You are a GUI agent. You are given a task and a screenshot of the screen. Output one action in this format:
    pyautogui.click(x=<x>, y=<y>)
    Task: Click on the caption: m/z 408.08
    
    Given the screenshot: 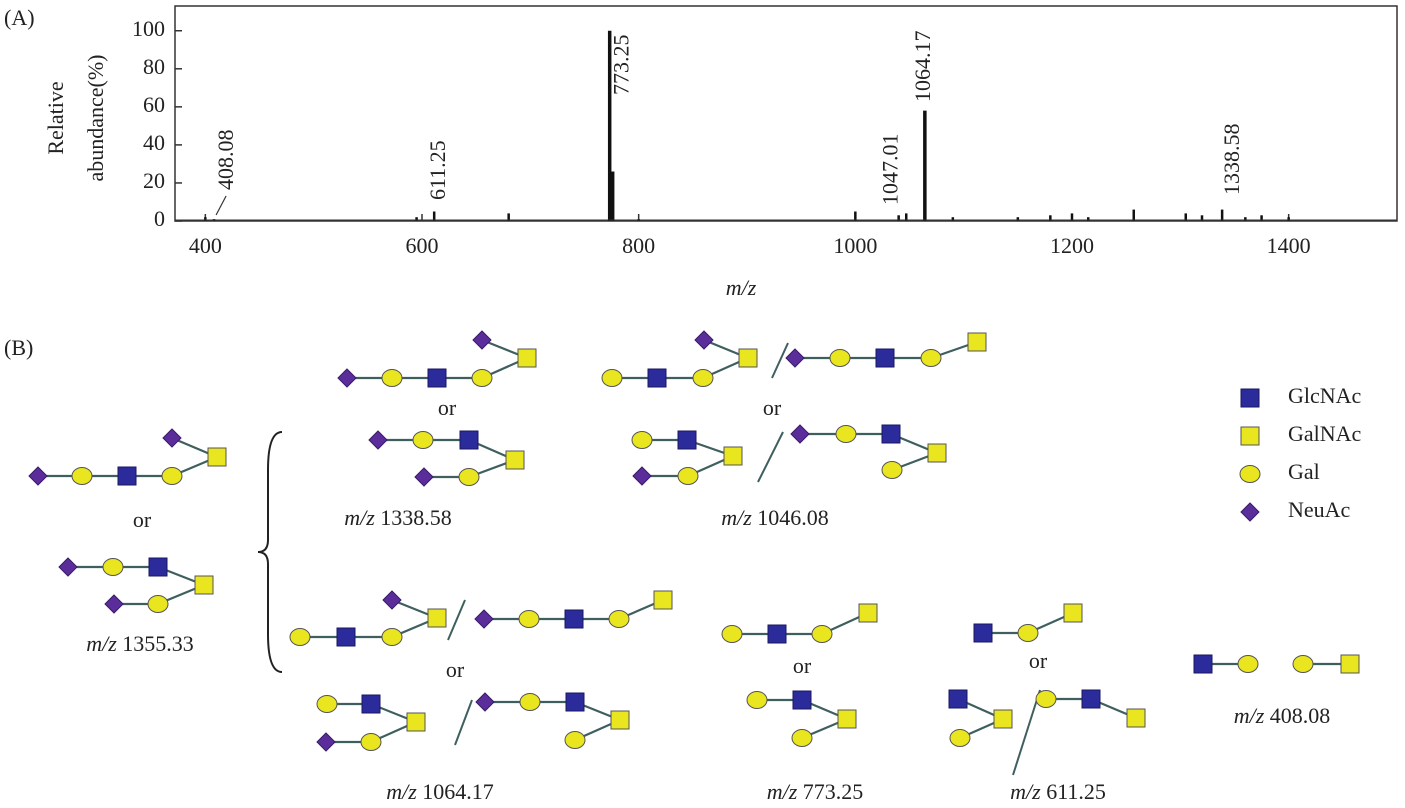 What is the action you would take?
    pyautogui.click(x=1282, y=715)
    